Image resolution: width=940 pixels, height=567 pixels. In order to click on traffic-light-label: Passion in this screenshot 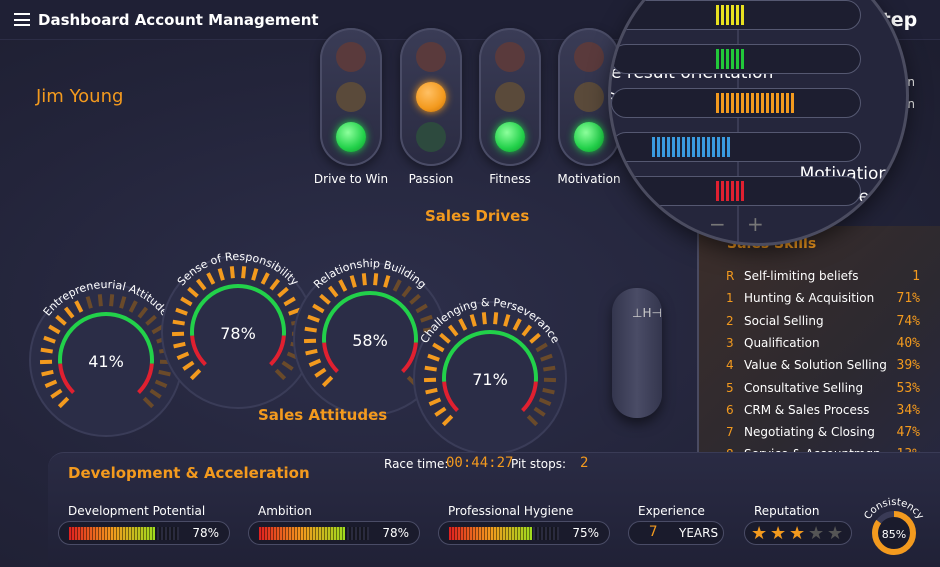, I will do `click(431, 179)`.